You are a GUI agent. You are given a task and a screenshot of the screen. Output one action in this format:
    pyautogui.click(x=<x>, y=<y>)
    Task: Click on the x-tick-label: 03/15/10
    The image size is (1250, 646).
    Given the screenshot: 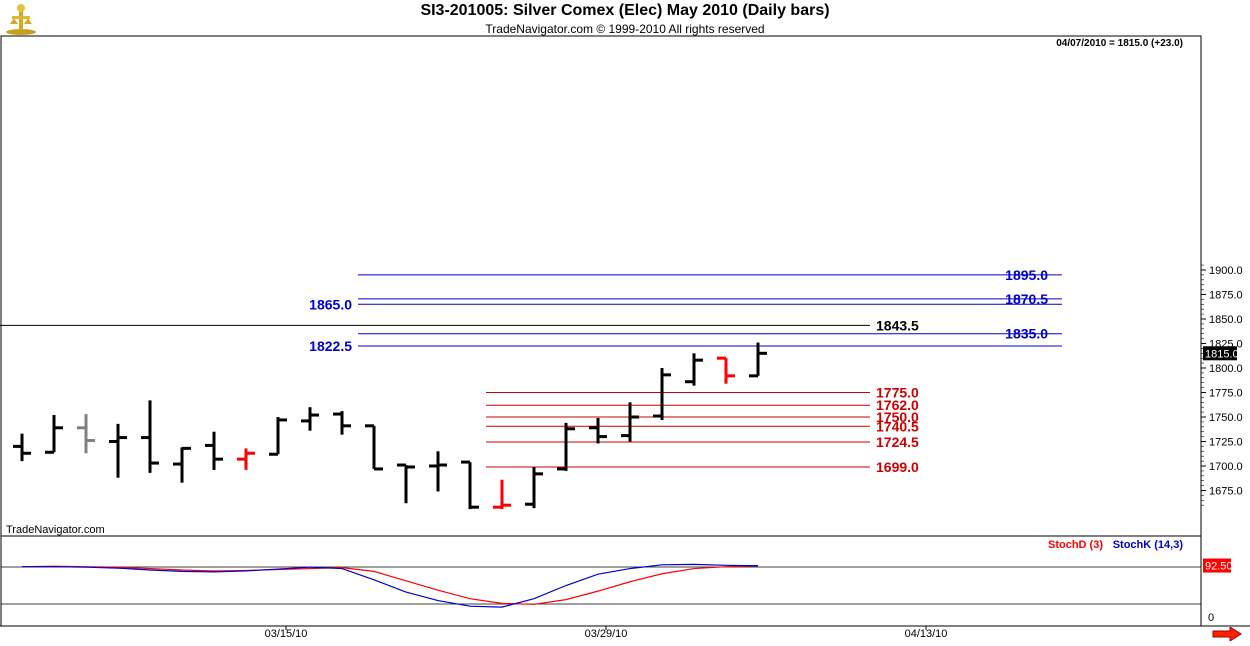 What is the action you would take?
    pyautogui.click(x=286, y=634)
    